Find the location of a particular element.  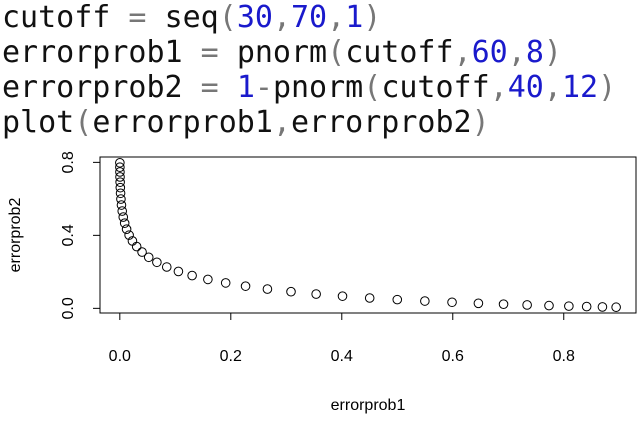

code-line: plot(errorprob1,errorprob2) is located at coordinates (246, 122).